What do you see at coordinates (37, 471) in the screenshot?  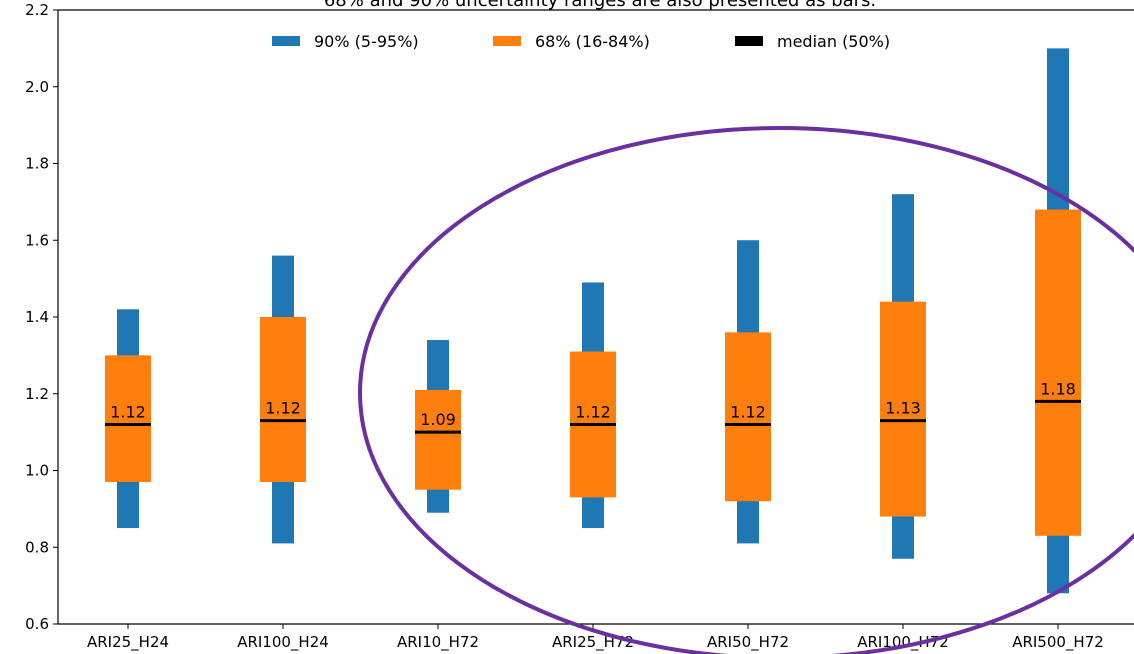 I see `y-tick-label-1.0: 1.0` at bounding box center [37, 471].